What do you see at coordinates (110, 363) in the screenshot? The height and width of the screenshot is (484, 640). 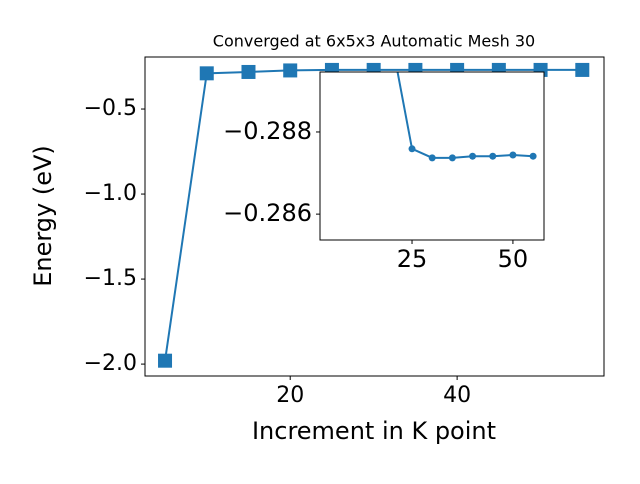 I see `y-tick-label: −2.0` at bounding box center [110, 363].